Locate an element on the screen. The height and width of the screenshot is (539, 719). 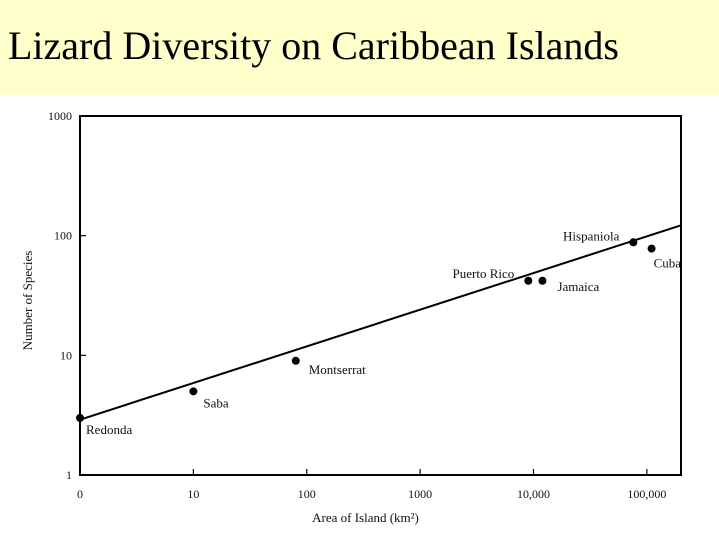
data-point-label: Puerto Rico is located at coordinates (484, 273).